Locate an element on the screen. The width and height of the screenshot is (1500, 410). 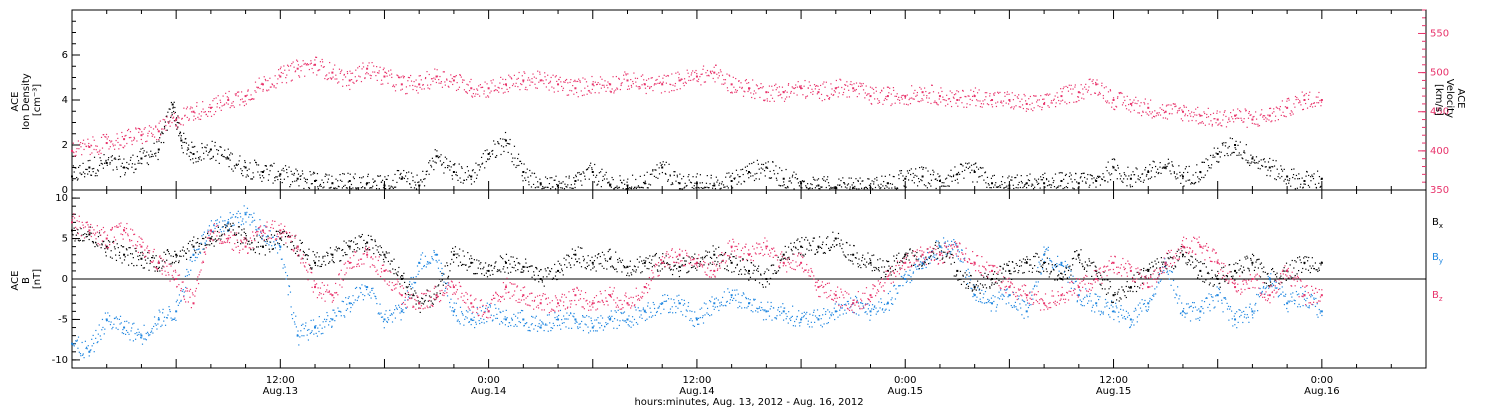
tick-label: 0 is located at coordinates (65, 279).